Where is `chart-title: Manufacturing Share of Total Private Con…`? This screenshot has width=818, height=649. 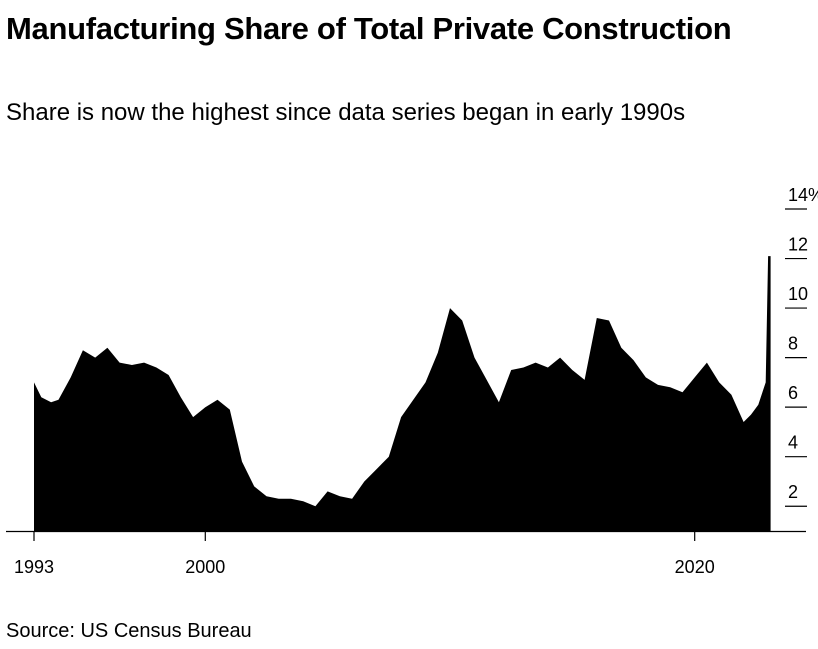 chart-title: Manufacturing Share of Total Private Con… is located at coordinates (369, 28).